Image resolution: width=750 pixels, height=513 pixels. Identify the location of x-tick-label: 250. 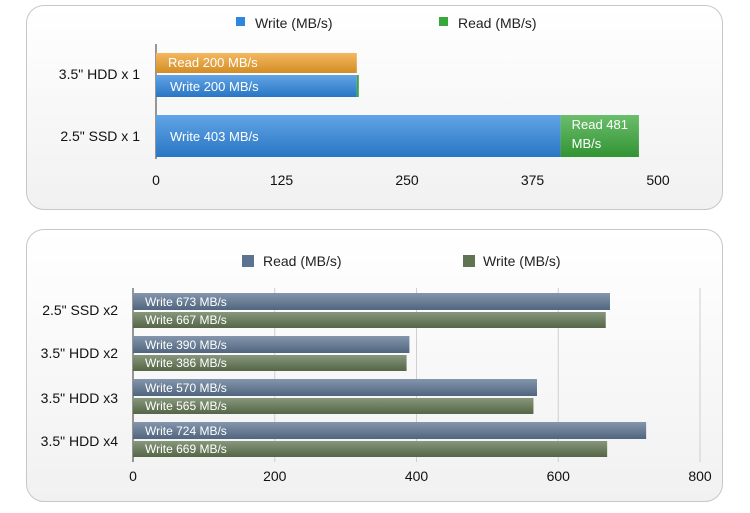
(407, 180).